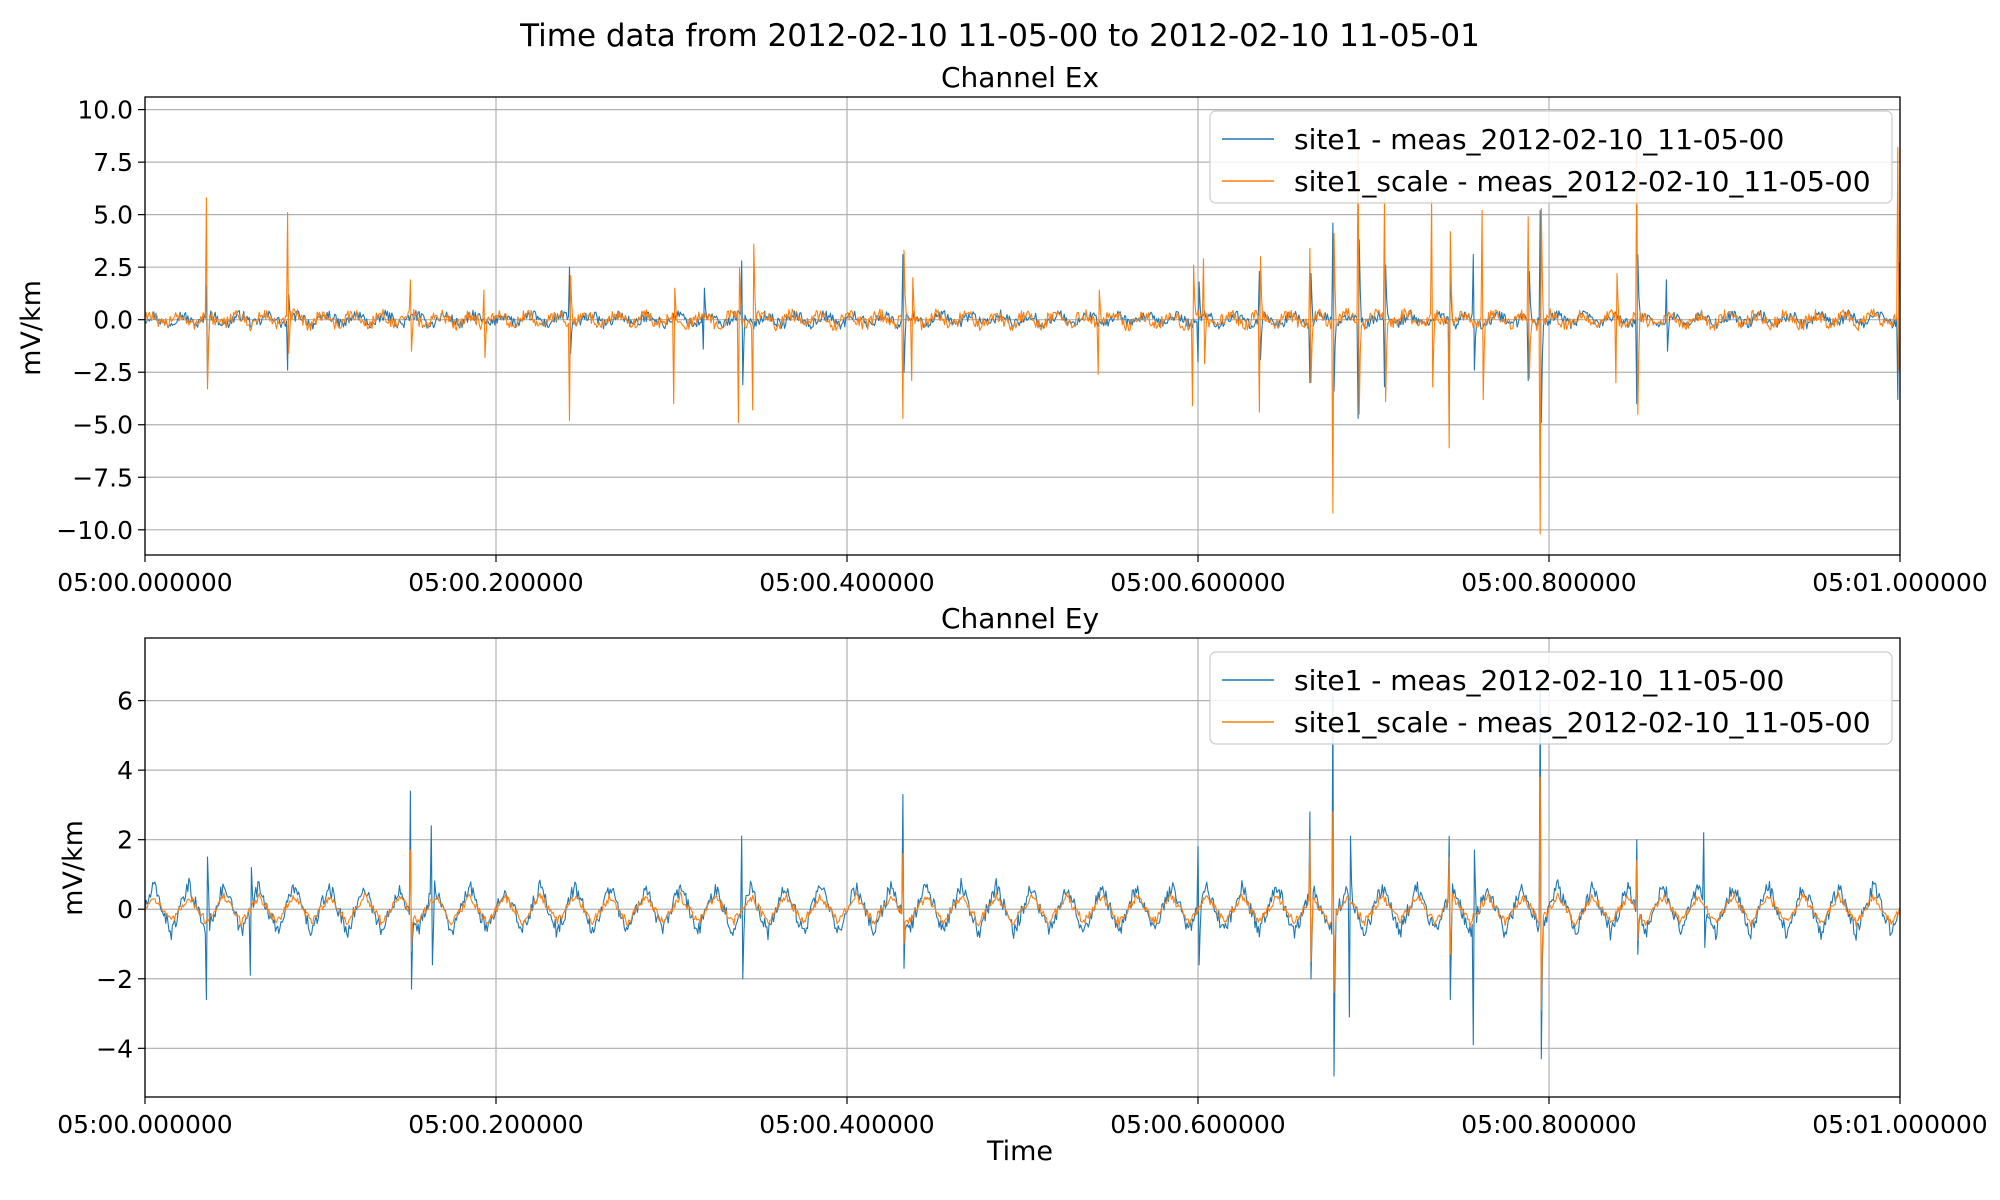 The width and height of the screenshot is (2000, 1200). I want to click on y-tick-label: 0, so click(125, 909).